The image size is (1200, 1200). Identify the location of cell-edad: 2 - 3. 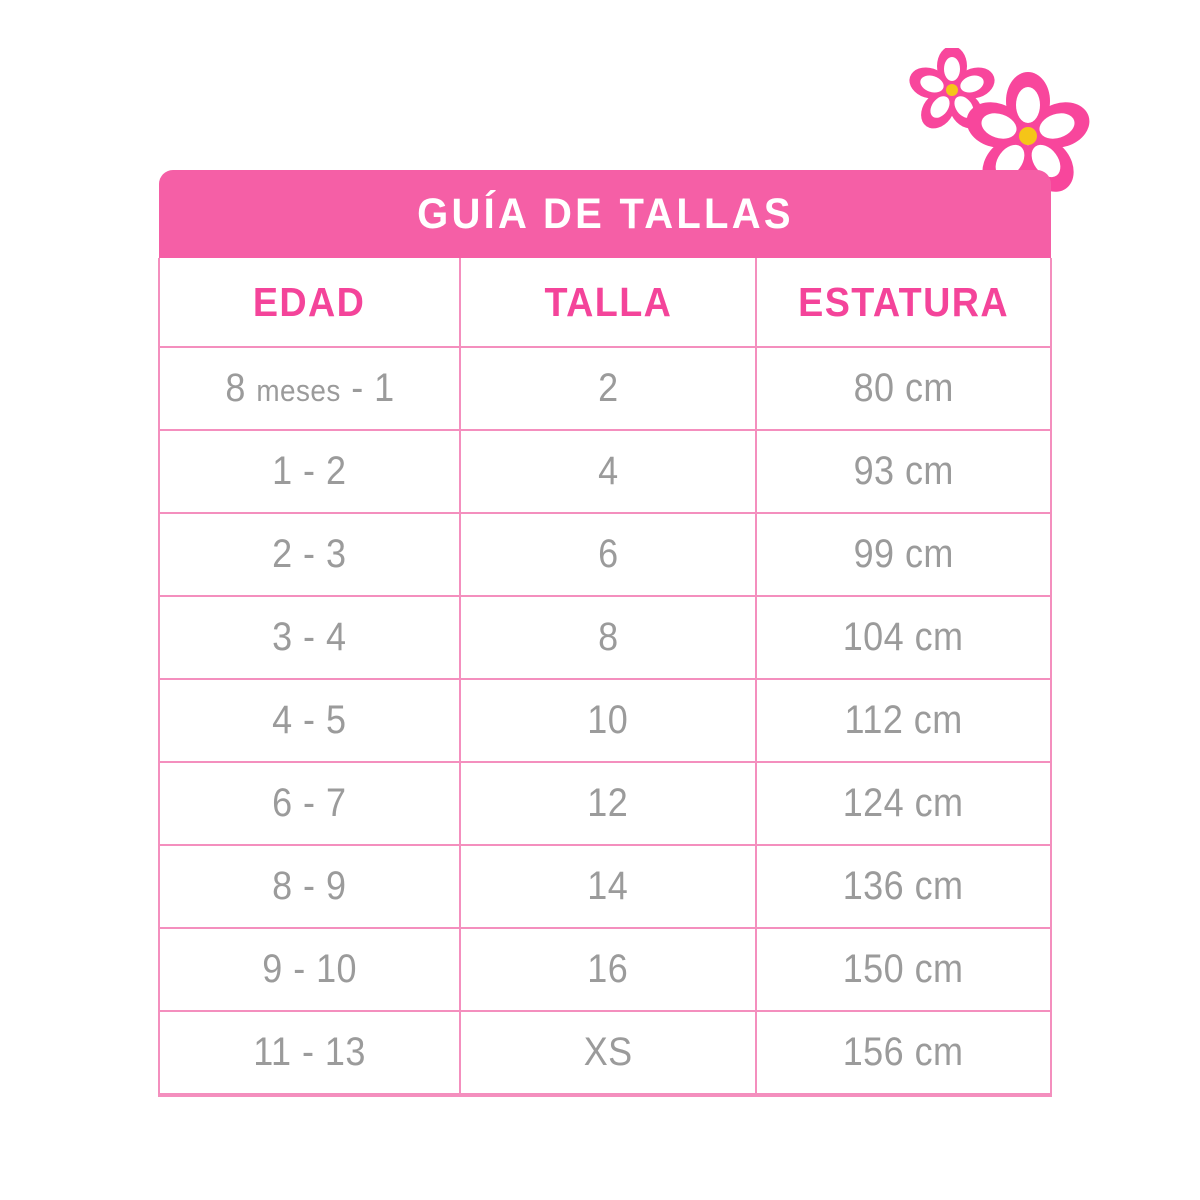
(309, 554).